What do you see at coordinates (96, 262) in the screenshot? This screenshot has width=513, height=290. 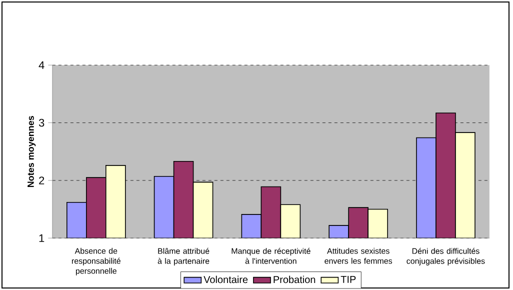 I see `x-tick-label: Absence de responsabilité personnelle` at bounding box center [96, 262].